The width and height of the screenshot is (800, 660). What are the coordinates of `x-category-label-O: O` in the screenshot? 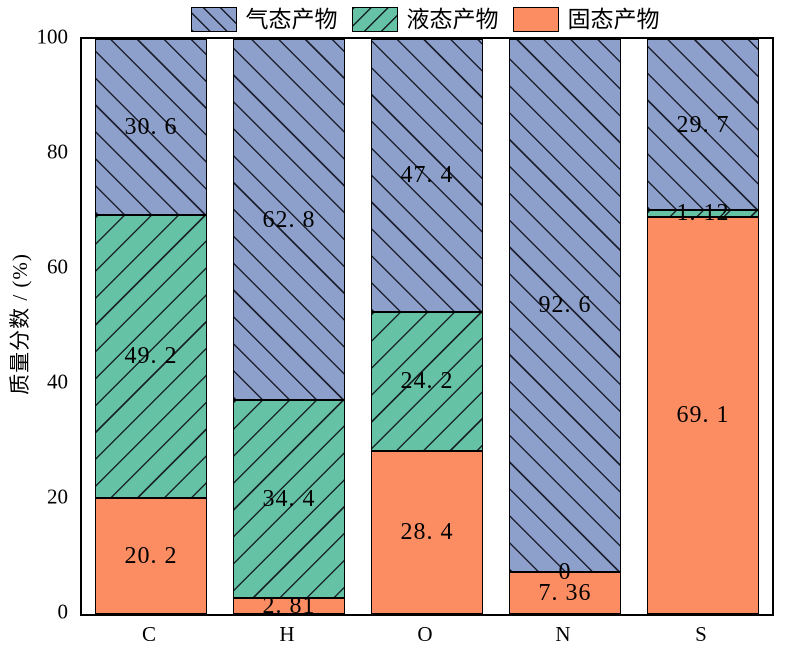 It's located at (425, 634).